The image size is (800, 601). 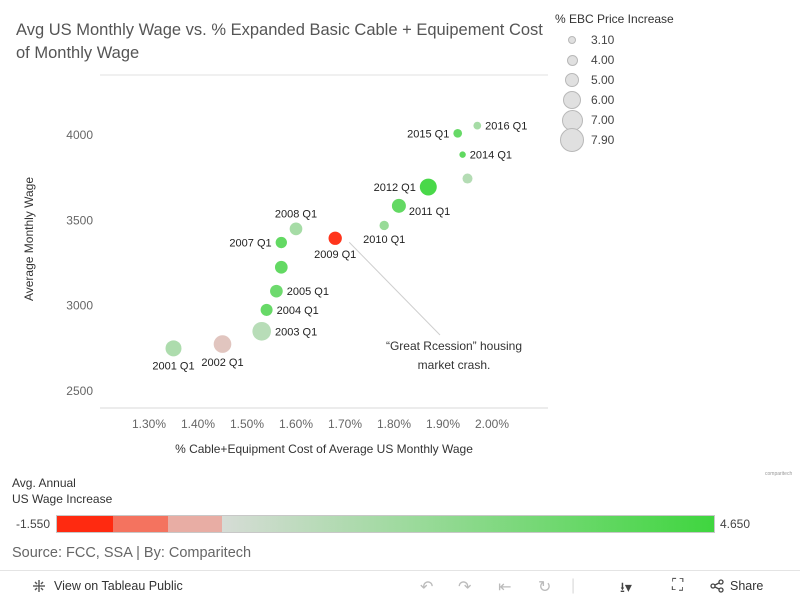 What do you see at coordinates (44, 483) in the screenshot?
I see `color-legend-title-line1: Avg. Annual` at bounding box center [44, 483].